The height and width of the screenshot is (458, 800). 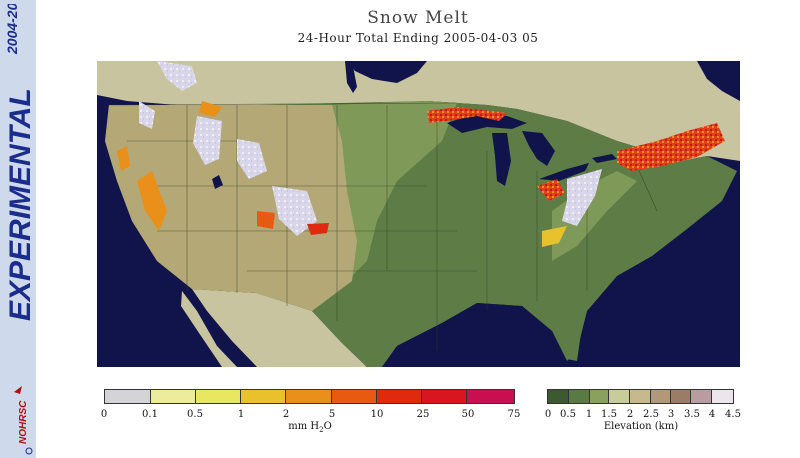 What do you see at coordinates (387, 72) in the screenshot?
I see `hudson-bay` at bounding box center [387, 72].